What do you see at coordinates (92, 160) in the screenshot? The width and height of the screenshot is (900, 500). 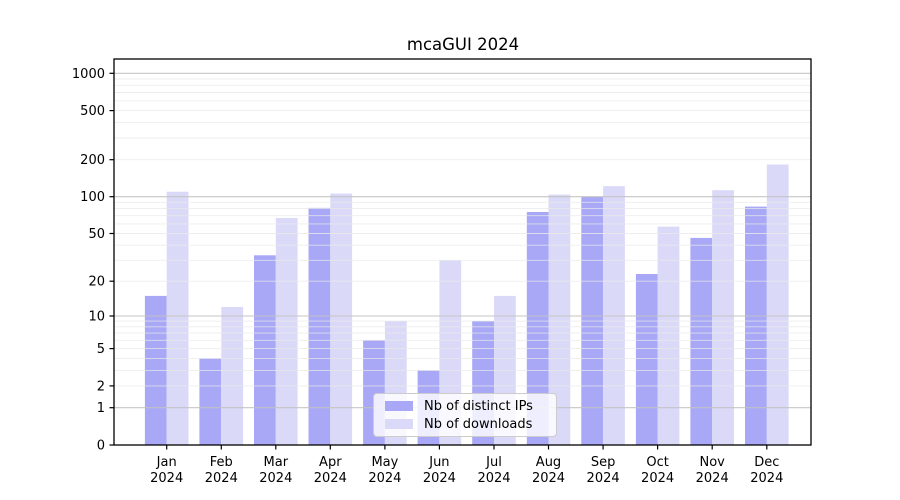 I see `y-tick-label: 200` at bounding box center [92, 160].